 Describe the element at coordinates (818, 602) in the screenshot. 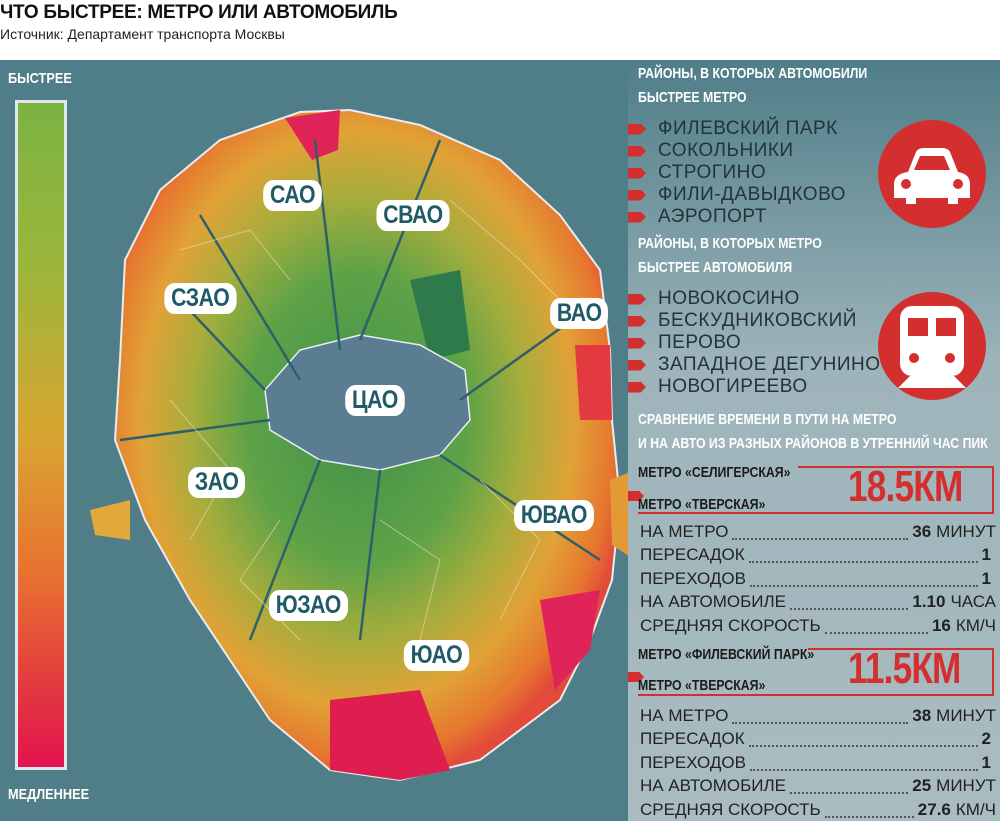

I see `stat-row: НА АВТОМОБИЛЕ 1.10 ЧАСА` at that location.